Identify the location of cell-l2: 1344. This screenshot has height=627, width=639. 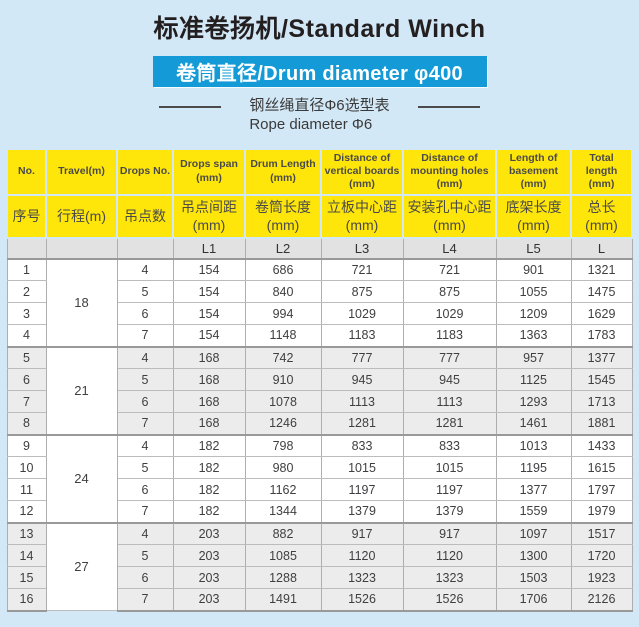
(283, 511).